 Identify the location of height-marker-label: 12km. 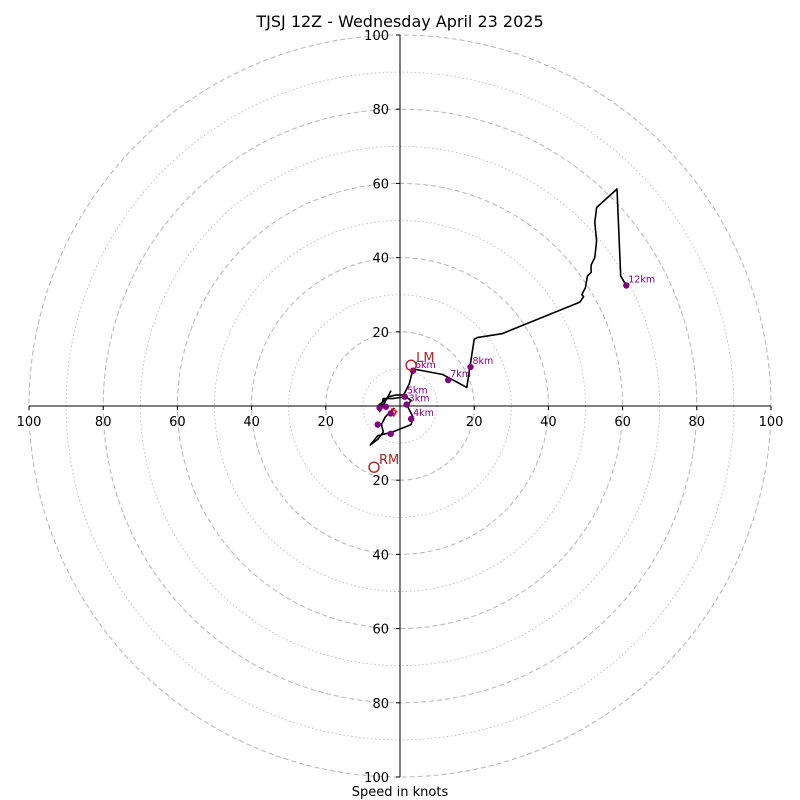
(641, 279).